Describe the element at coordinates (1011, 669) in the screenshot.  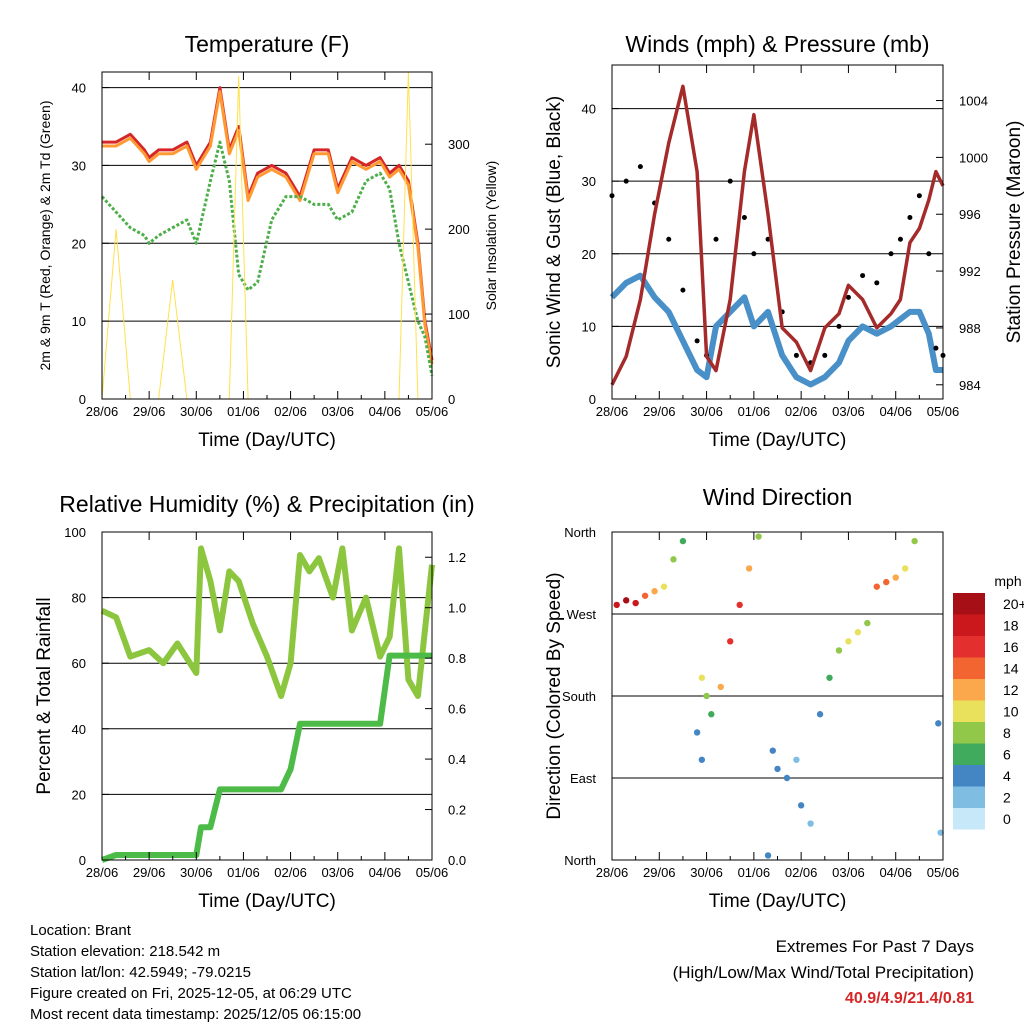
I see `speed-legend-label: 14` at that location.